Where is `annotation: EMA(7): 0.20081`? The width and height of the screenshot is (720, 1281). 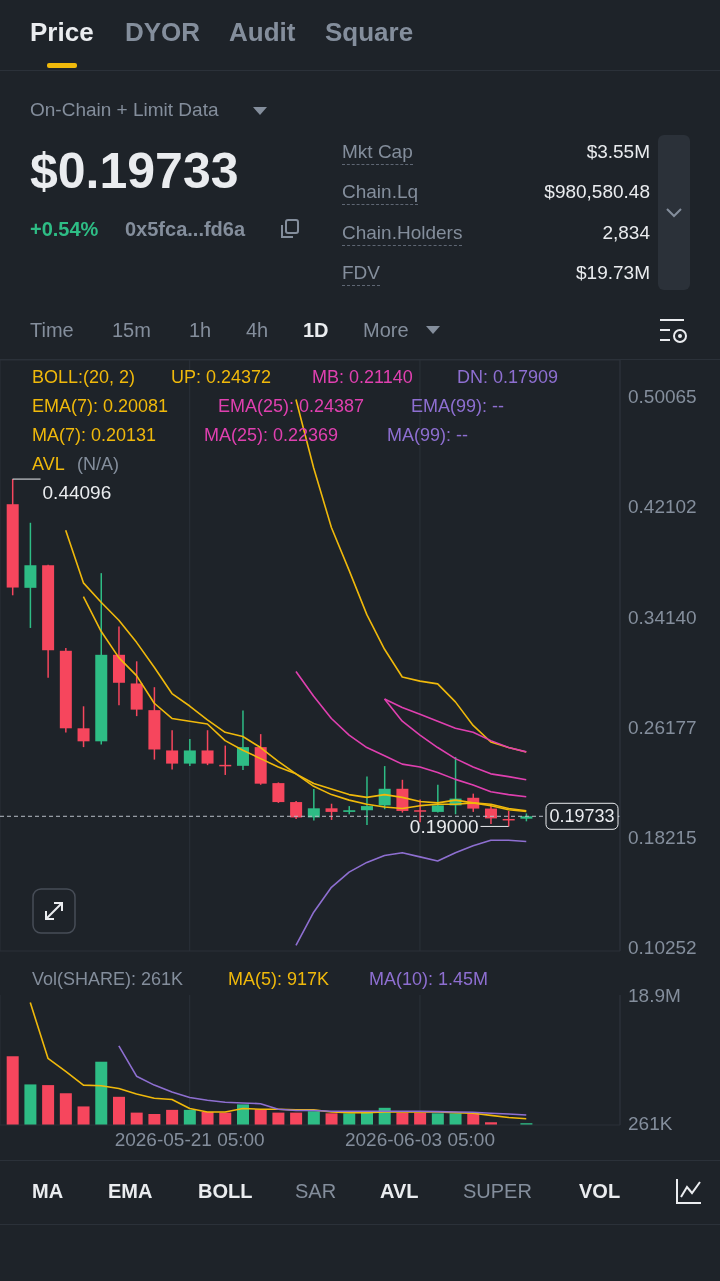 annotation: EMA(7): 0.20081 is located at coordinates (100, 407).